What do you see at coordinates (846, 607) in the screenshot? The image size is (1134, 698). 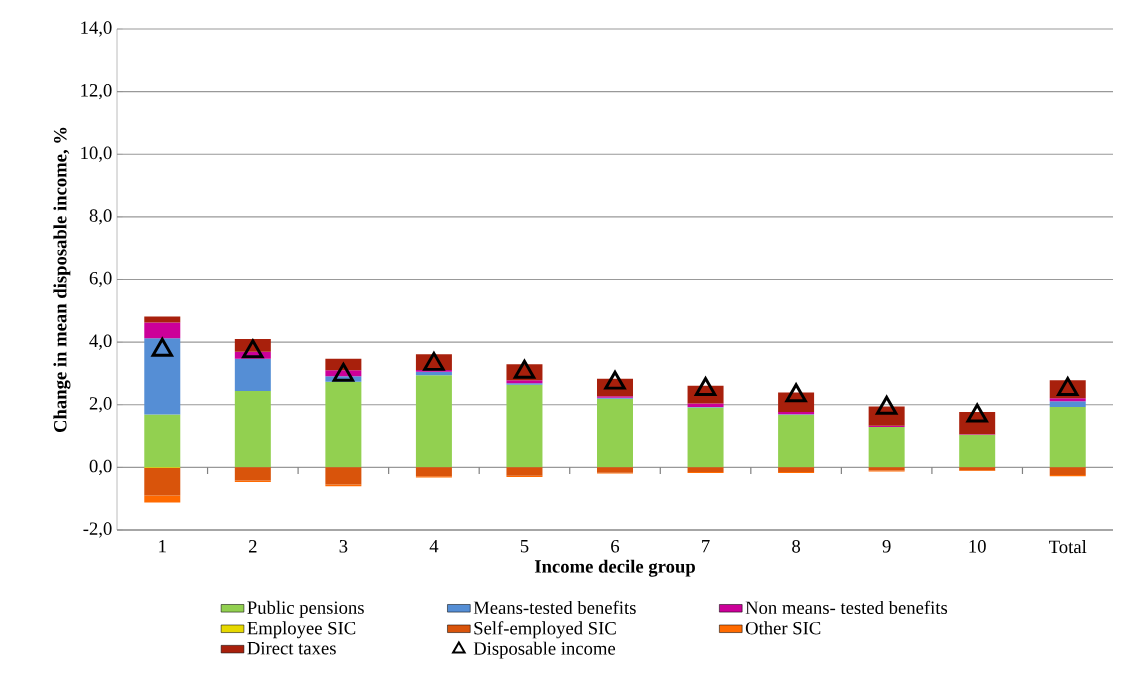 I see `legend-label: Non means- tested benefits` at bounding box center [846, 607].